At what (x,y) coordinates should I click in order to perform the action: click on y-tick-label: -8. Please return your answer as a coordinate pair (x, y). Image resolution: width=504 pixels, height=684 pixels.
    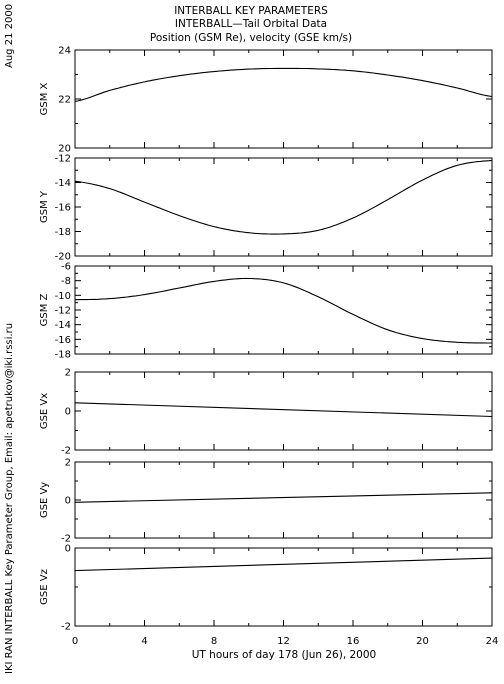
    Looking at the image, I should click on (66, 281).